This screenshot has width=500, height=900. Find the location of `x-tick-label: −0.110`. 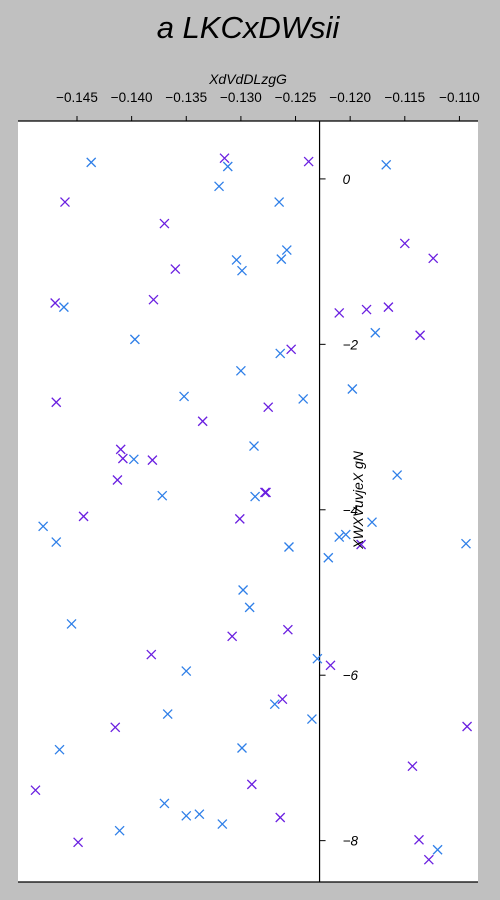

x-tick-label: −0.110 is located at coordinates (459, 97).